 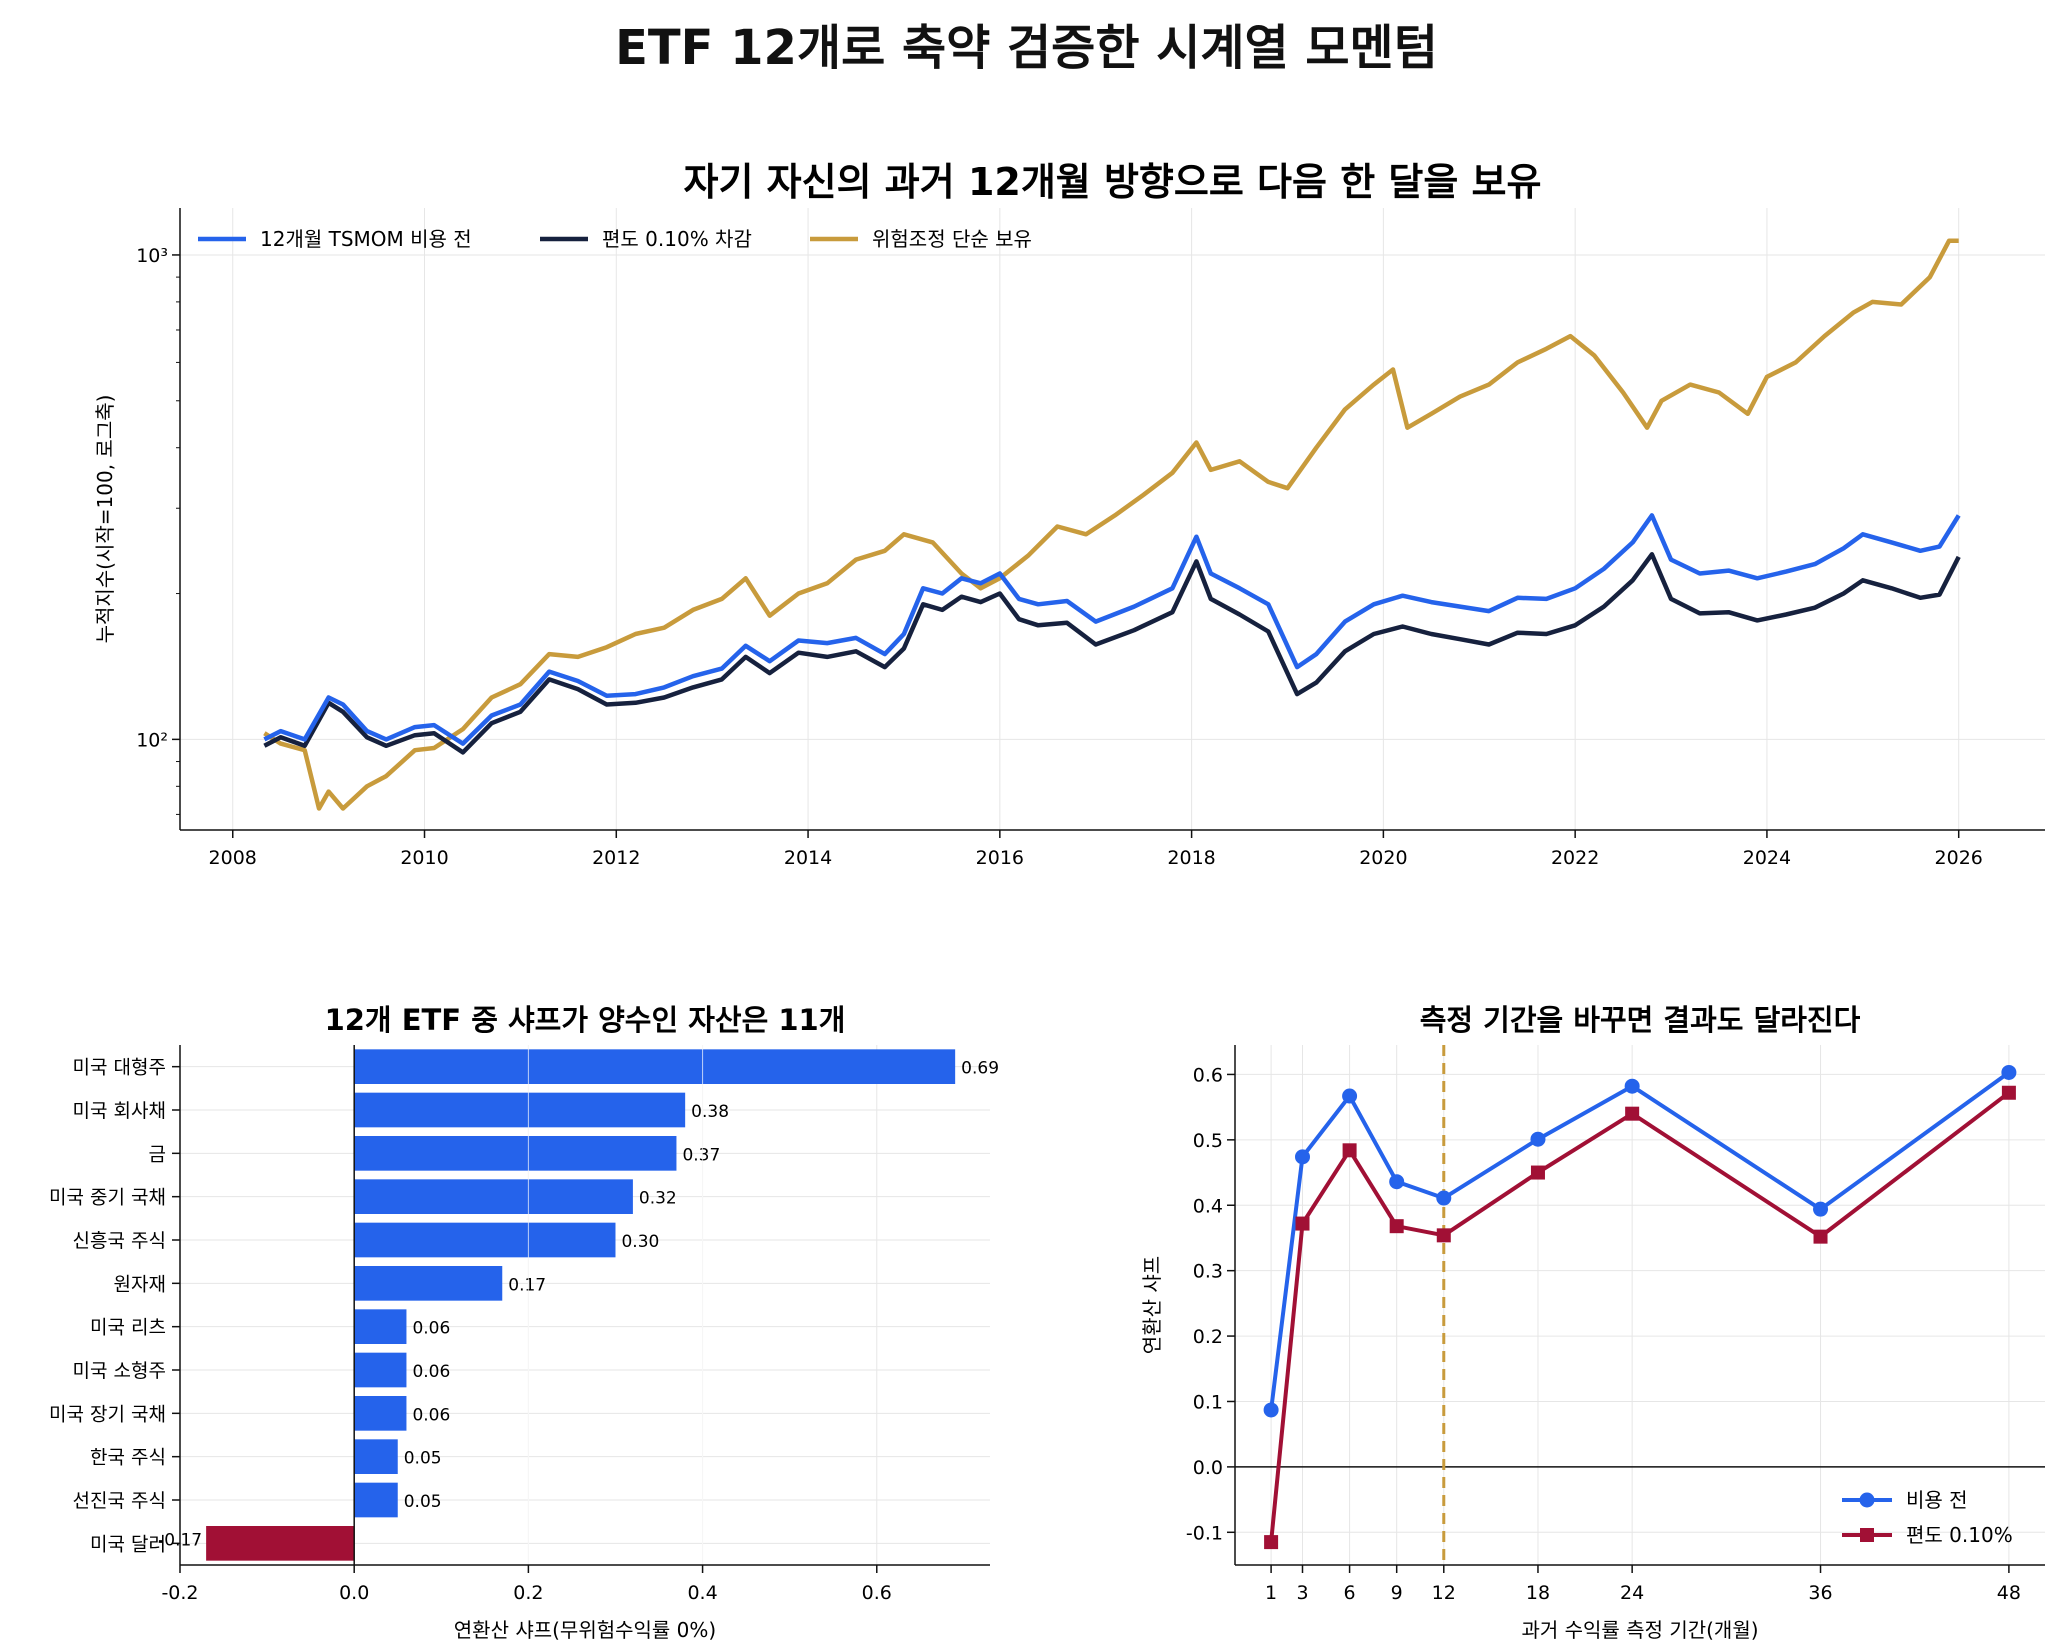 What do you see at coordinates (877, 1593) in the screenshot?
I see `x-tick-label: 0.6` at bounding box center [877, 1593].